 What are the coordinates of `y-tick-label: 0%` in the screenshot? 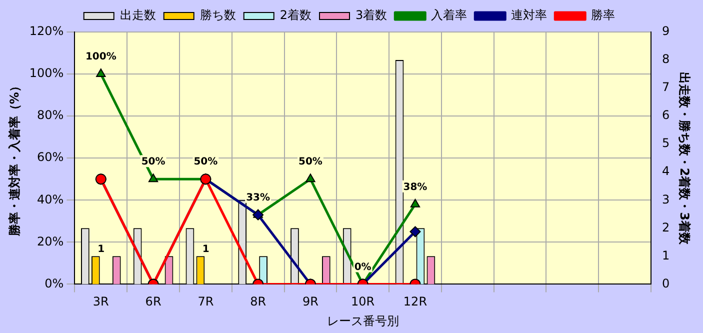 It's located at (54, 283).